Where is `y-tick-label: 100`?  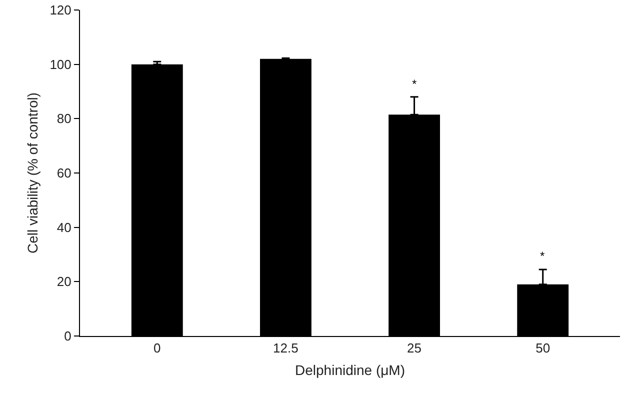
y-tick-label: 100 is located at coordinates (61, 64).